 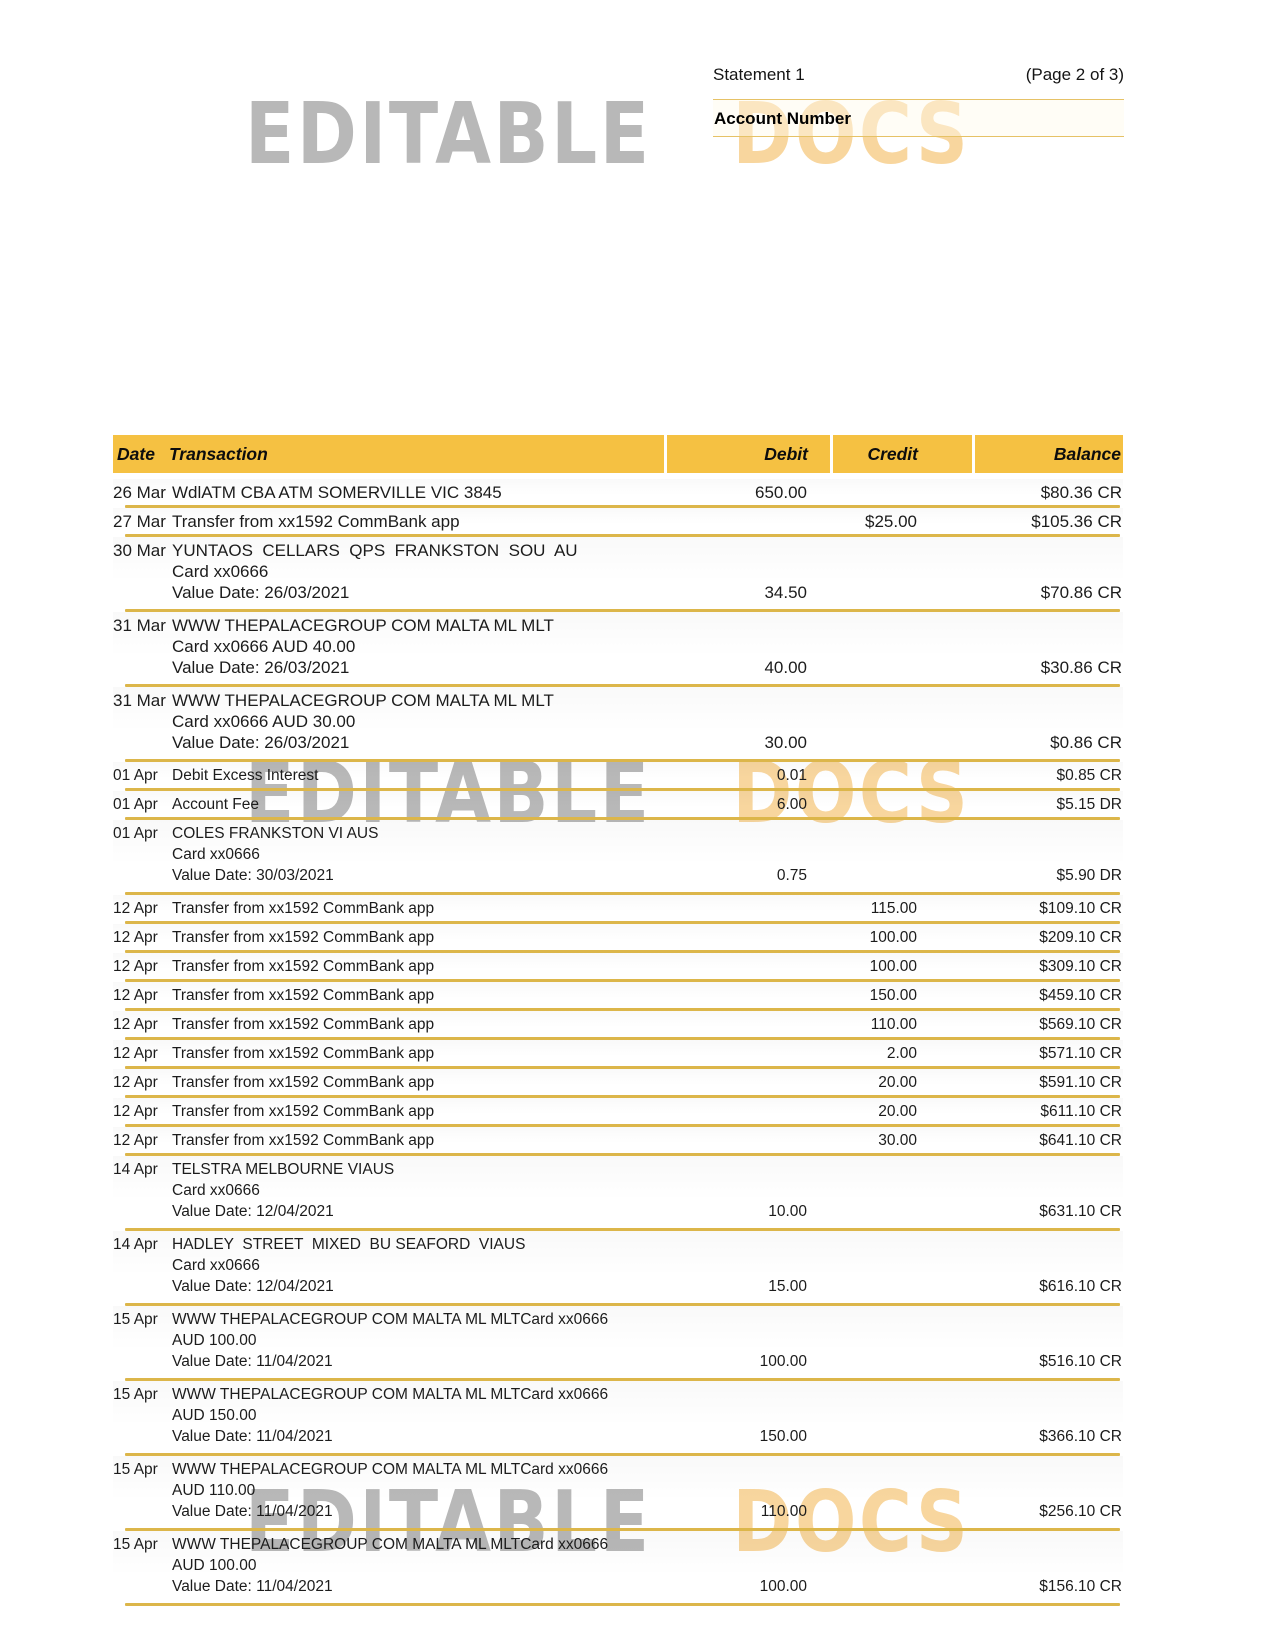 What do you see at coordinates (783, 1586) in the screenshot?
I see `cell-debit: 100.00` at bounding box center [783, 1586].